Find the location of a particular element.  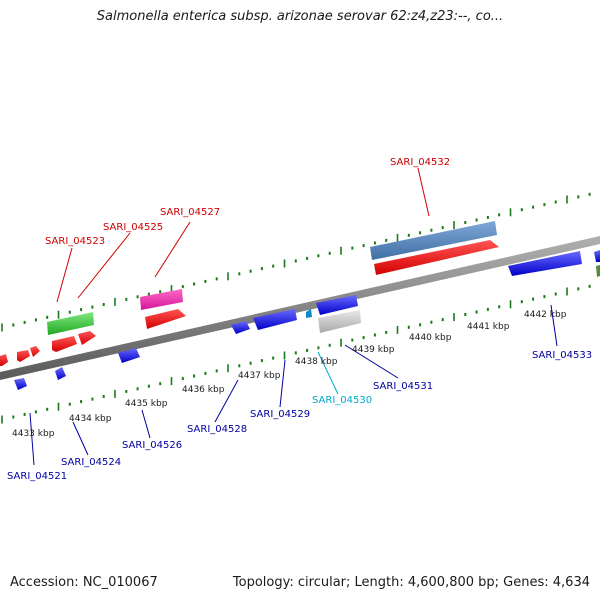

gene-label: SARI_04528 is located at coordinates (217, 429).